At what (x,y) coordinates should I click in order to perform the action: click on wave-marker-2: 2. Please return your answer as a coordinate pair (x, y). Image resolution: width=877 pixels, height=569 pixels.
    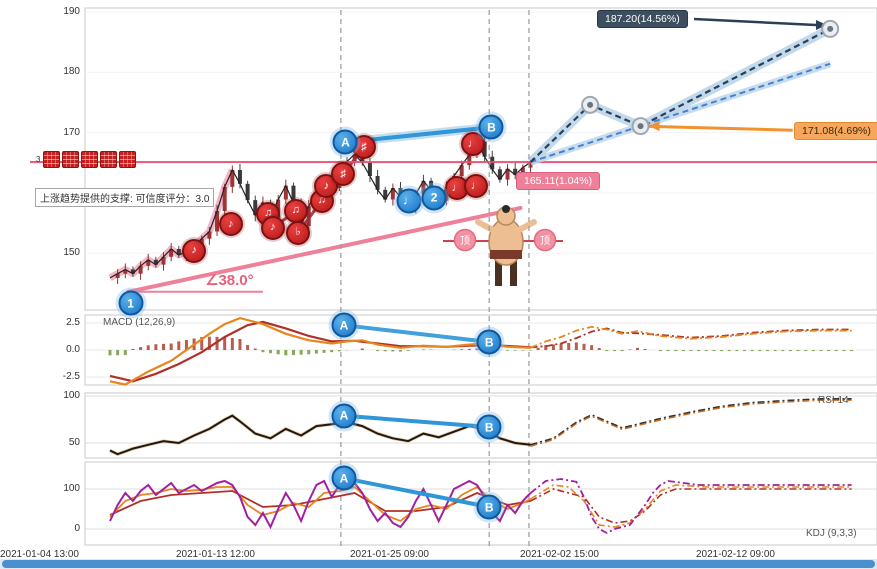
    Looking at the image, I should click on (434, 198).